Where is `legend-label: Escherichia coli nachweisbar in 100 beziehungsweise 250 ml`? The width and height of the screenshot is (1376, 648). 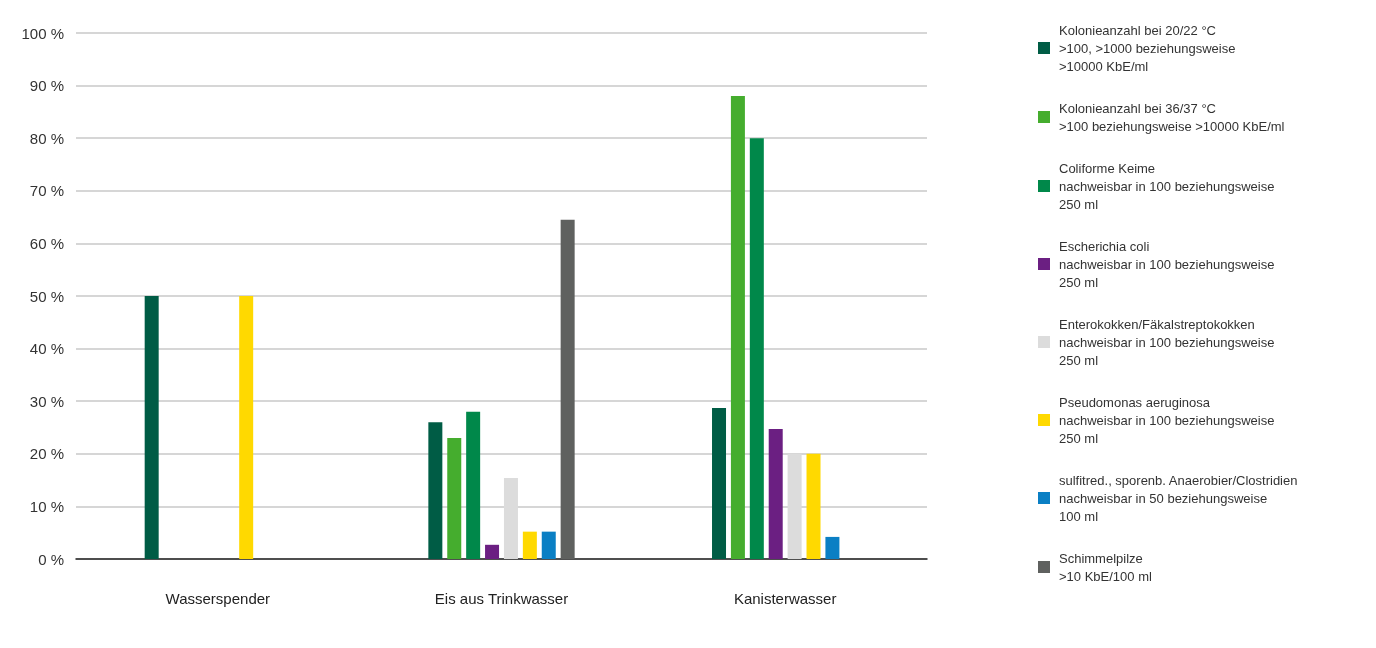 legend-label: Escherichia coli nachweisbar in 100 beziehungsweise 250 ml is located at coordinates (1167, 264).